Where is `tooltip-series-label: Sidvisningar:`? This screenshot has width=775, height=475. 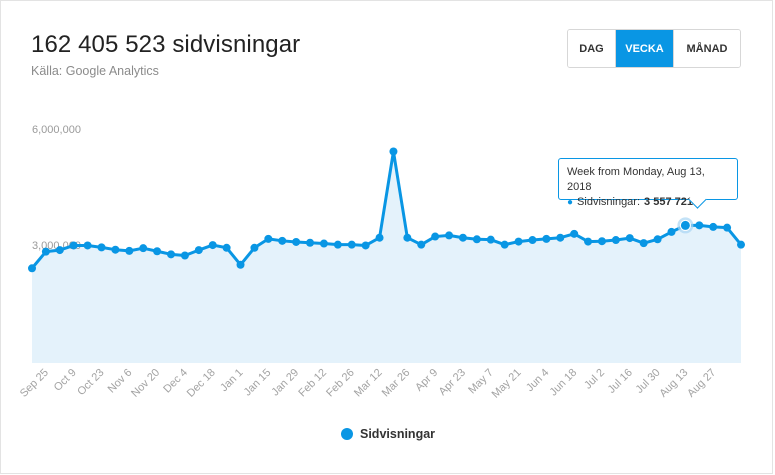
tooltip-series-label: Sidvisningar: is located at coordinates (609, 202).